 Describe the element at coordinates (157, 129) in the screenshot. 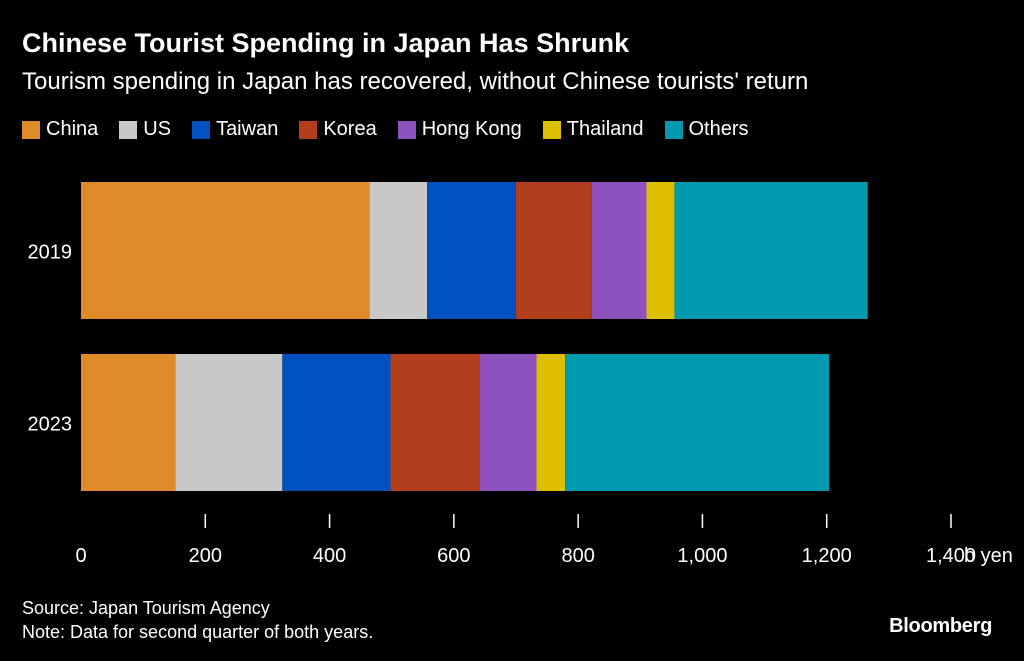

I see `legend-label: US` at that location.